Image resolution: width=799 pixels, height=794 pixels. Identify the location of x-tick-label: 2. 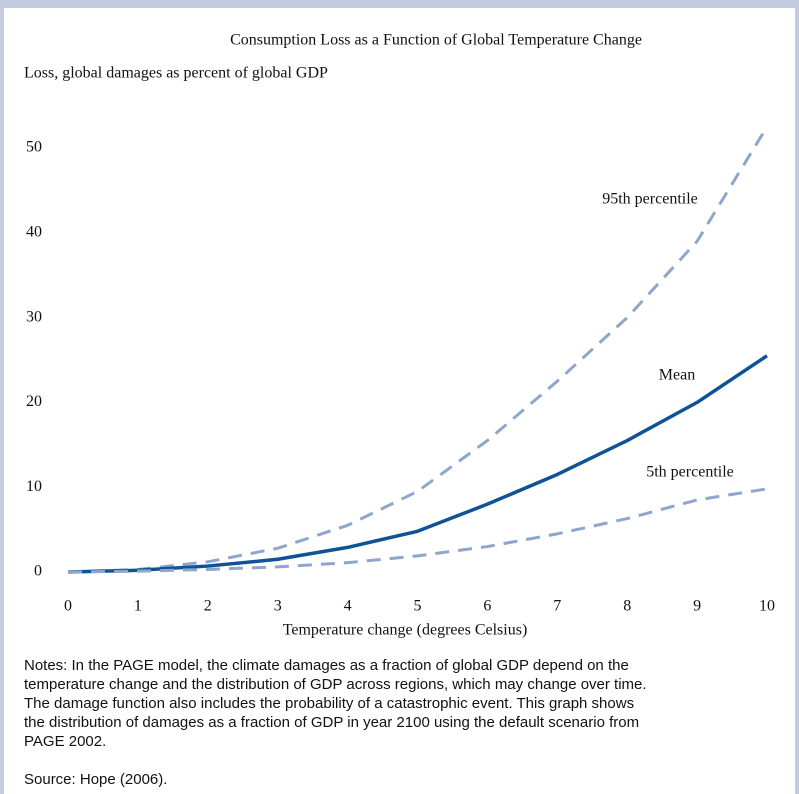
(208, 606).